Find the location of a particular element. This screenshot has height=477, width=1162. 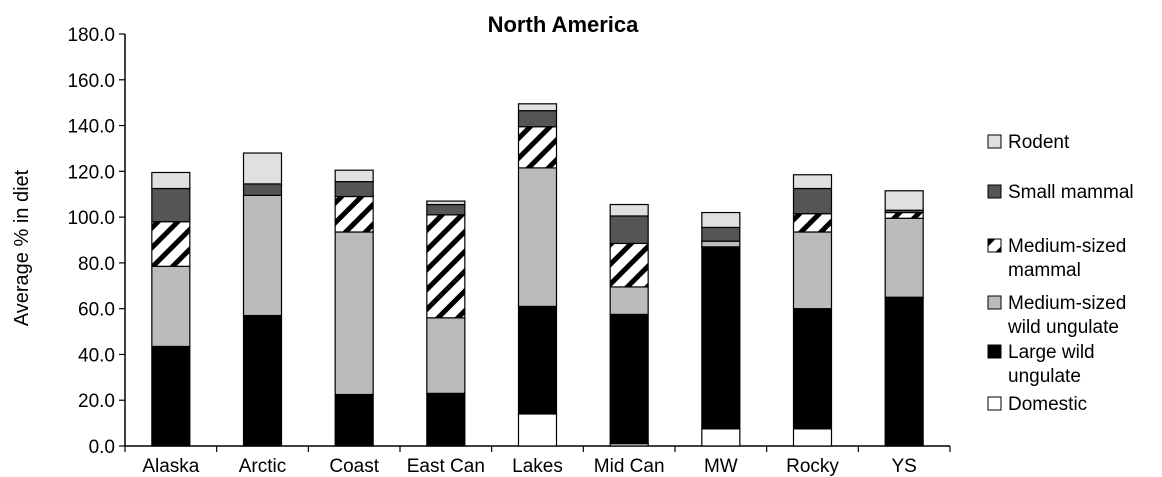

x-tick-label: East Can is located at coordinates (446, 466).